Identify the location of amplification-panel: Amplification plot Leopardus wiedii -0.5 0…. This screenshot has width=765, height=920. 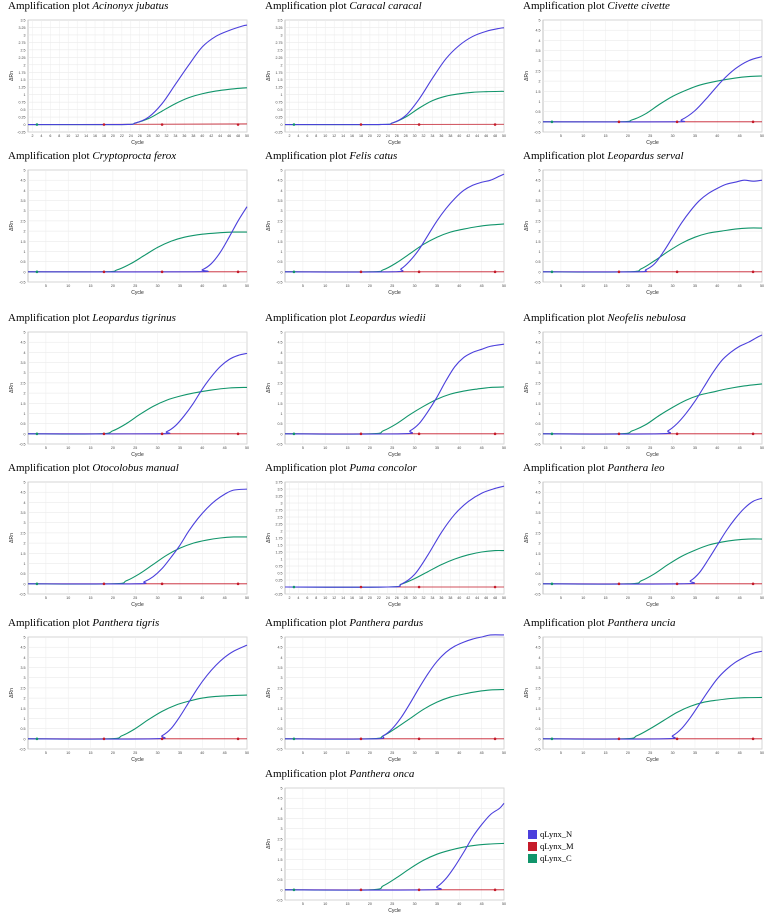
(382, 388).